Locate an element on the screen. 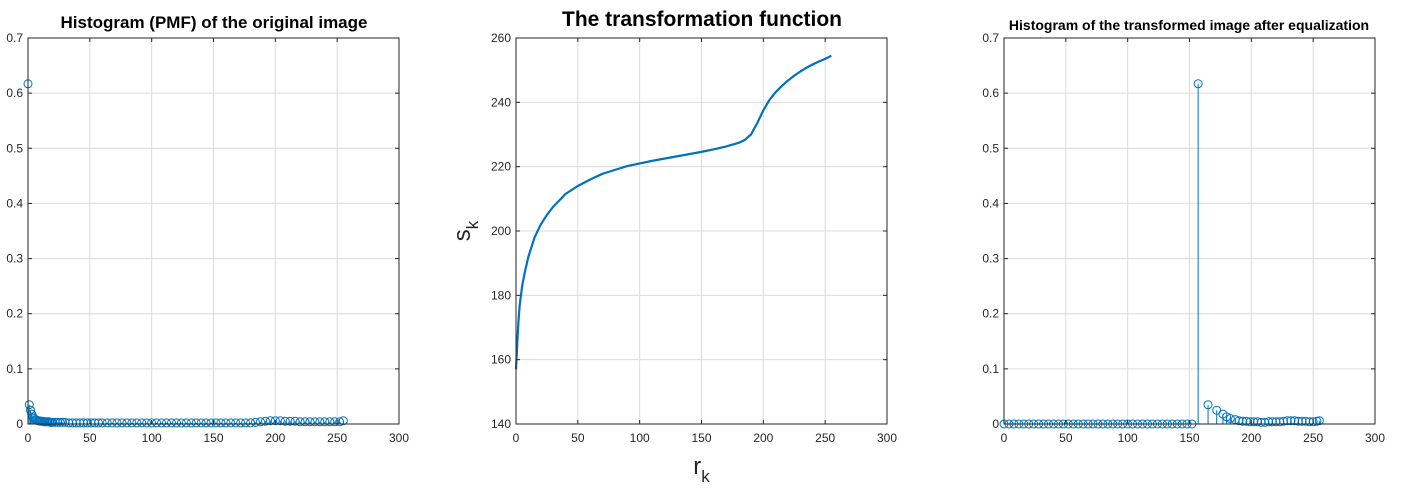 This screenshot has width=1418, height=490. y-tick-label: 0 is located at coordinates (995, 424).